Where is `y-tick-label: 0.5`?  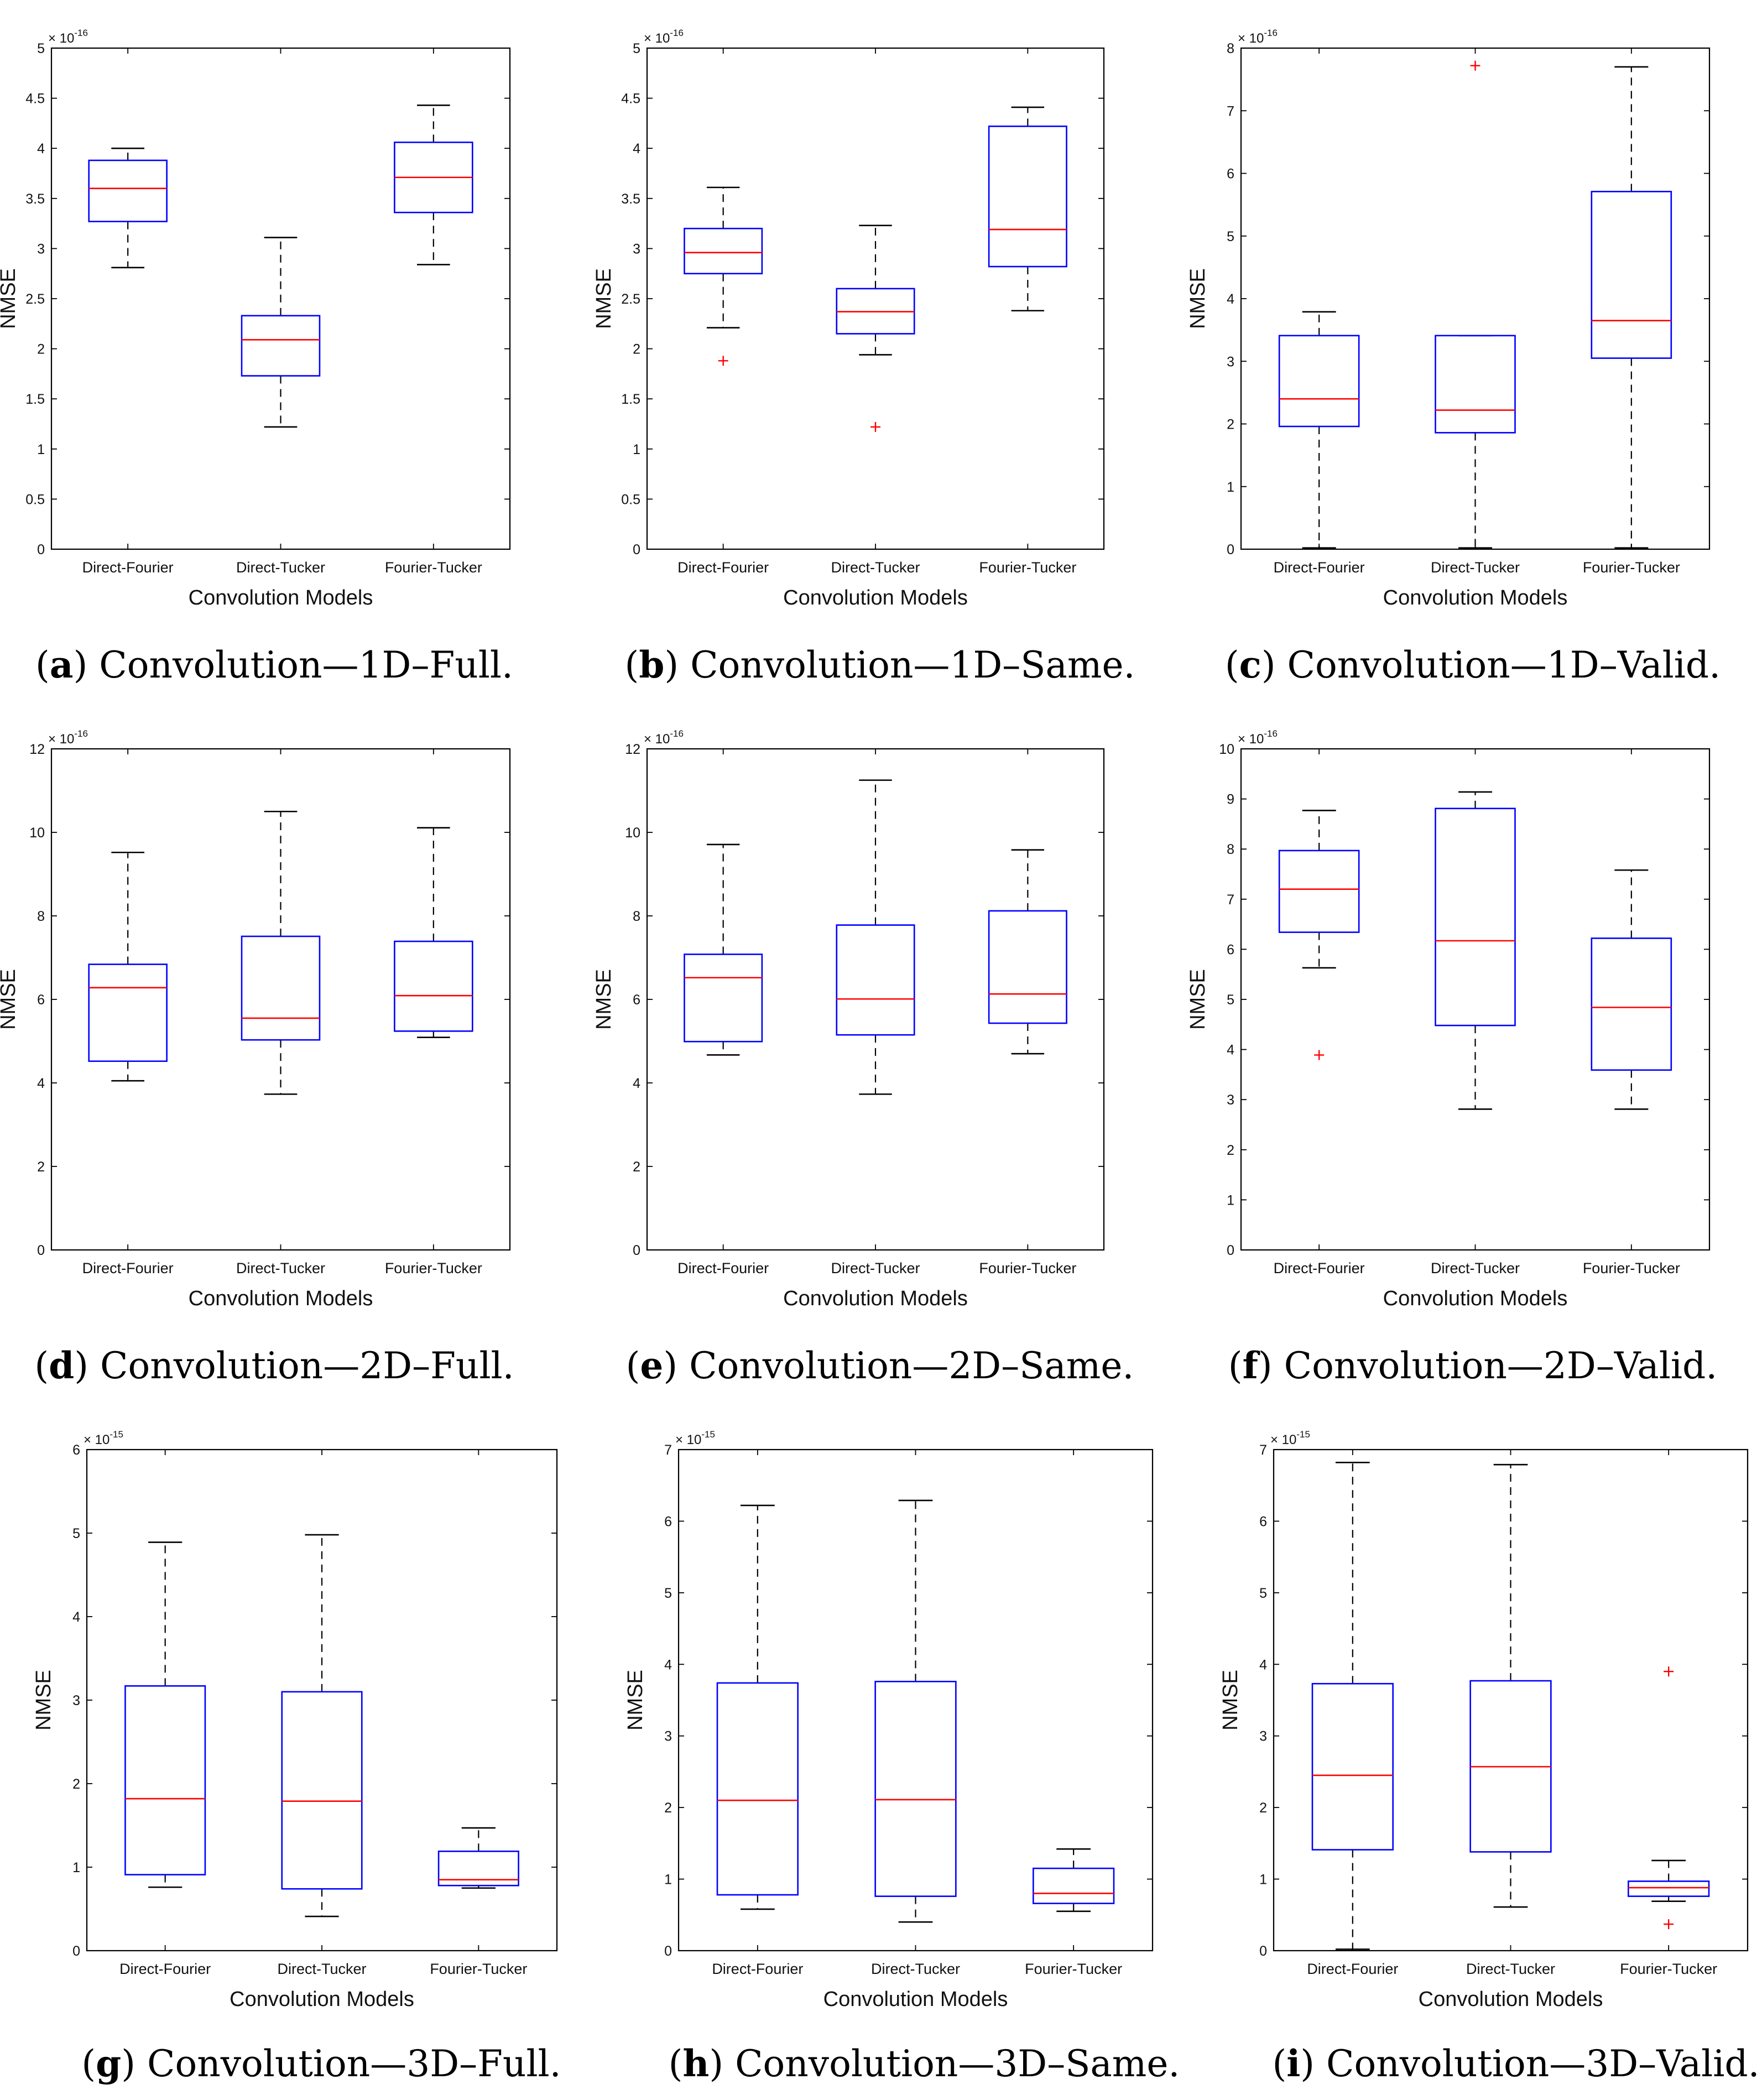
y-tick-label: 0.5 is located at coordinates (630, 499).